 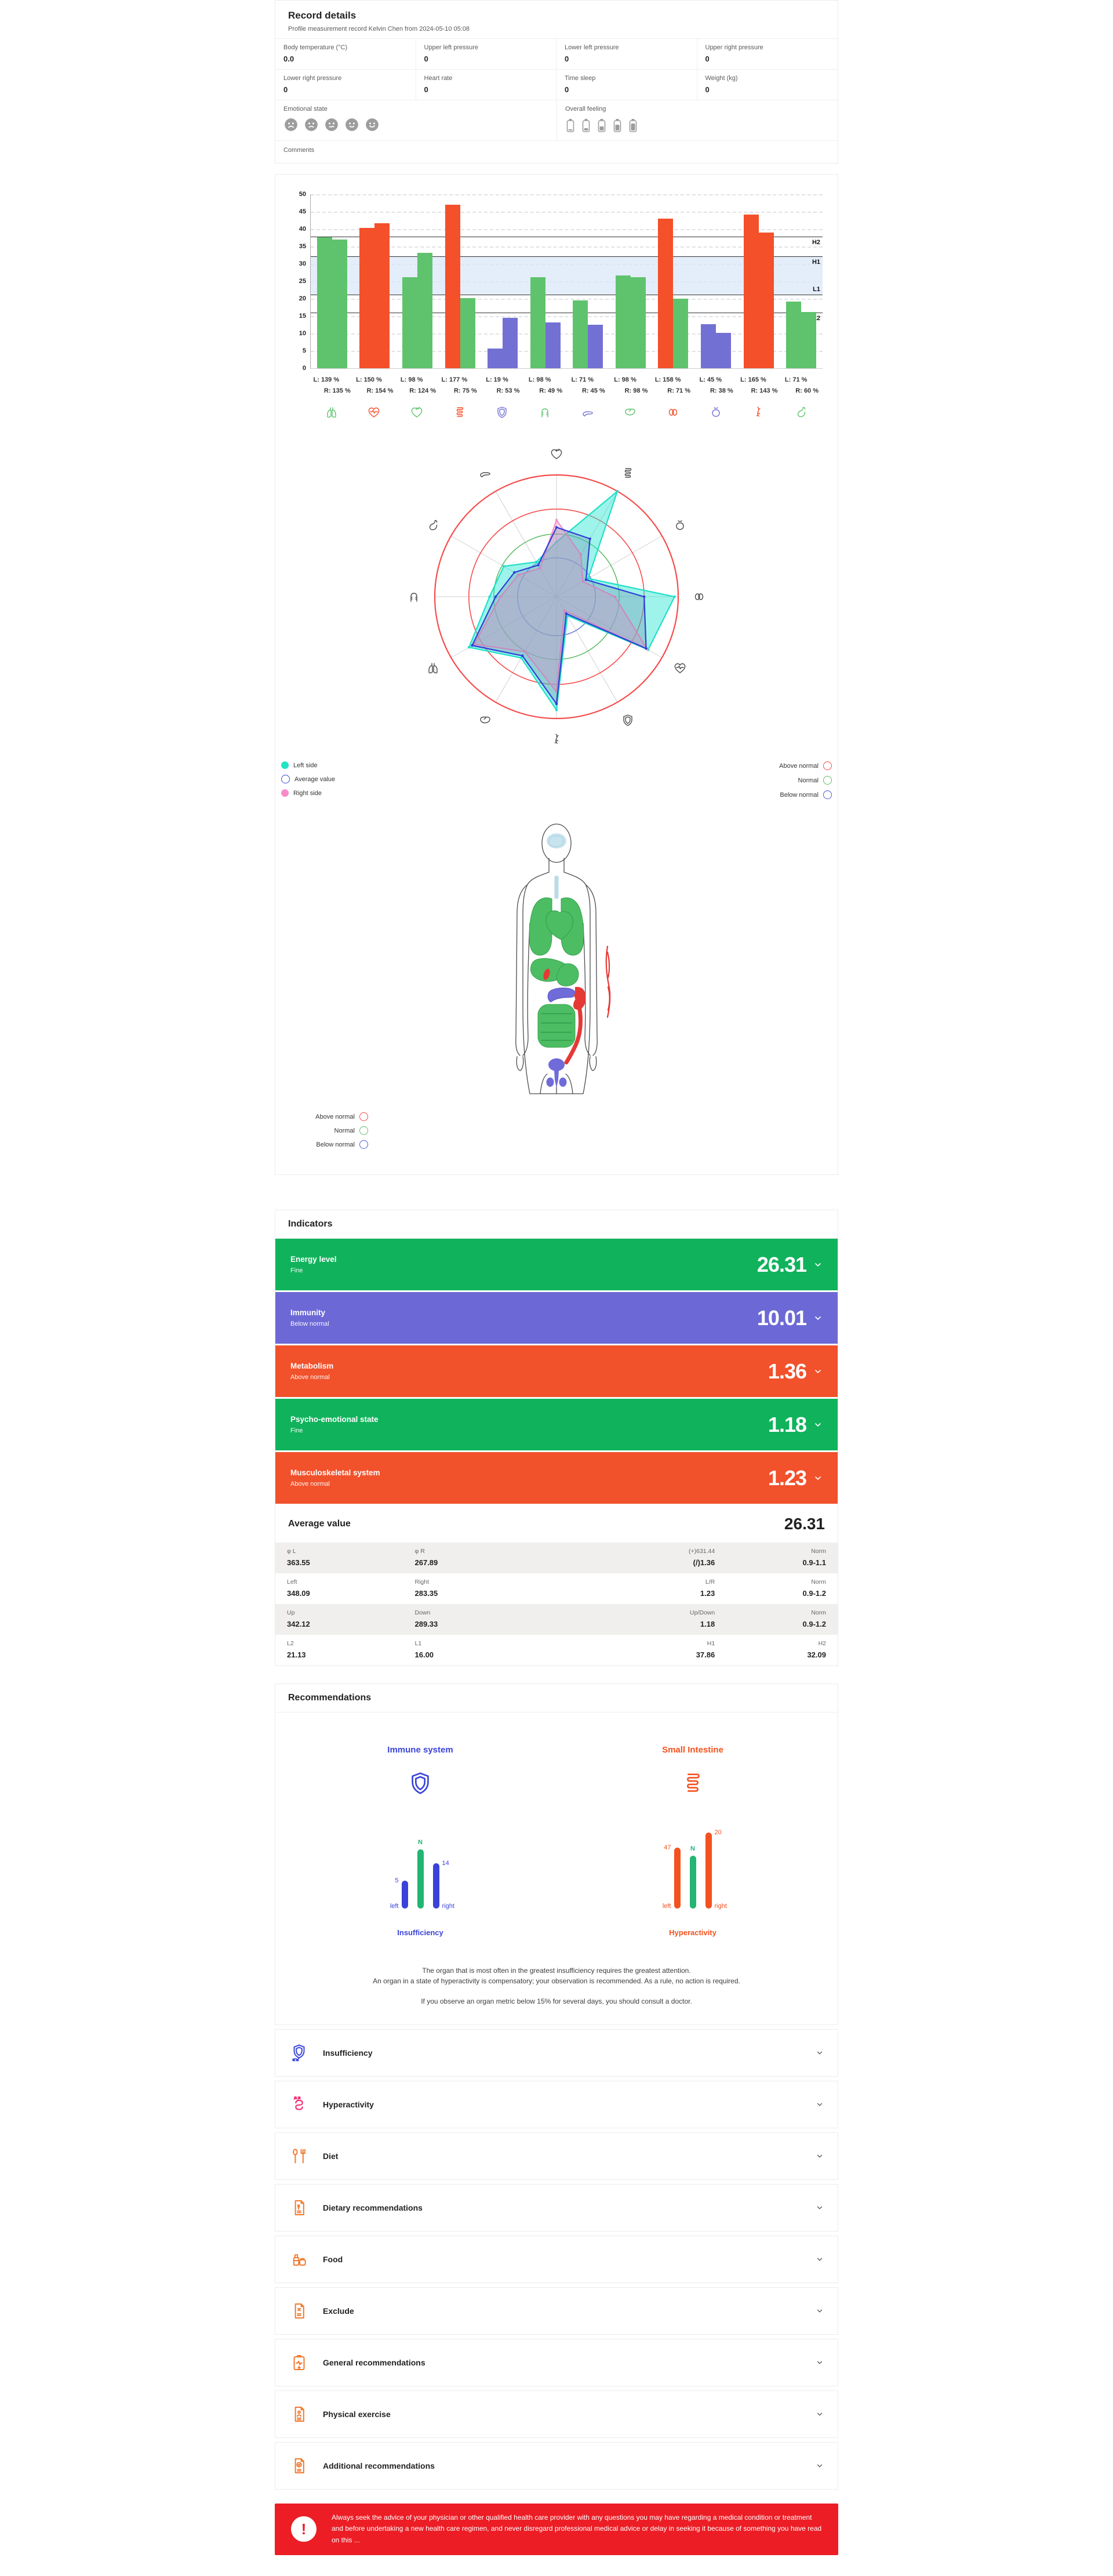 What do you see at coordinates (556, 1265) in the screenshot?
I see `indicator-row-energy-level: Energy level Fine 26.31` at bounding box center [556, 1265].